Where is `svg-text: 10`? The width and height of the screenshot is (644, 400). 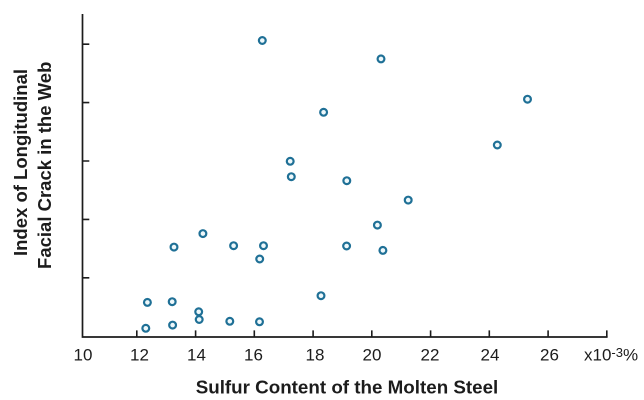
svg-text: 10 is located at coordinates (83, 354).